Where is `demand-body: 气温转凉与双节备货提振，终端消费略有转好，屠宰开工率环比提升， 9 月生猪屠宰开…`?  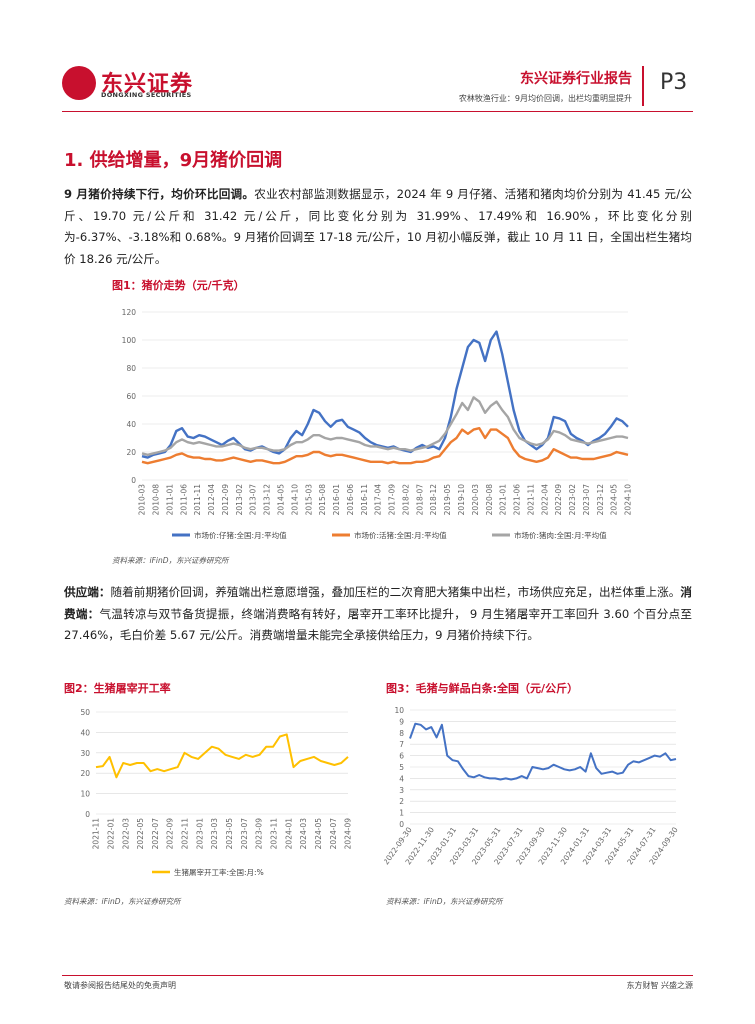 demand-body: 气温转凉与双节备货提振，终端消费略有转好，屠宰开工率环比提升， 9 月生猪屠宰开… is located at coordinates (378, 624).